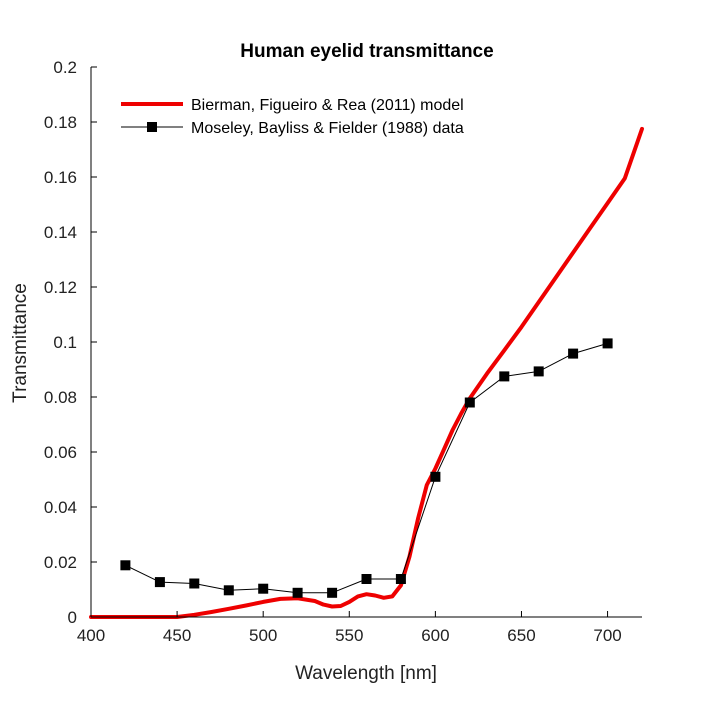  What do you see at coordinates (91, 635) in the screenshot?
I see `x-tick-label: 400` at bounding box center [91, 635].